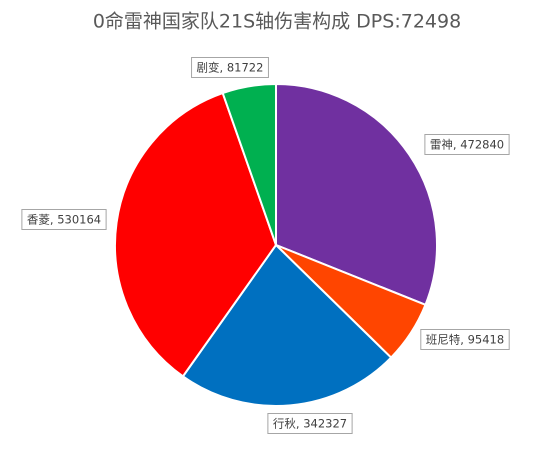  I want to click on data-label: 香菱, 530164, so click(64, 219).